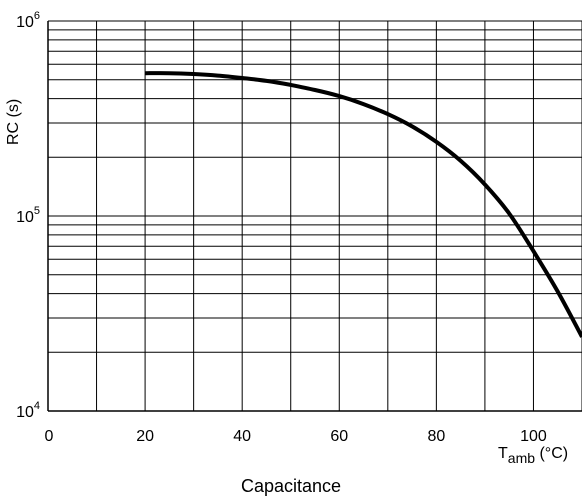 Image resolution: width=582 pixels, height=500 pixels. What do you see at coordinates (436, 436) in the screenshot?
I see `x-tick-label: 80` at bounding box center [436, 436].